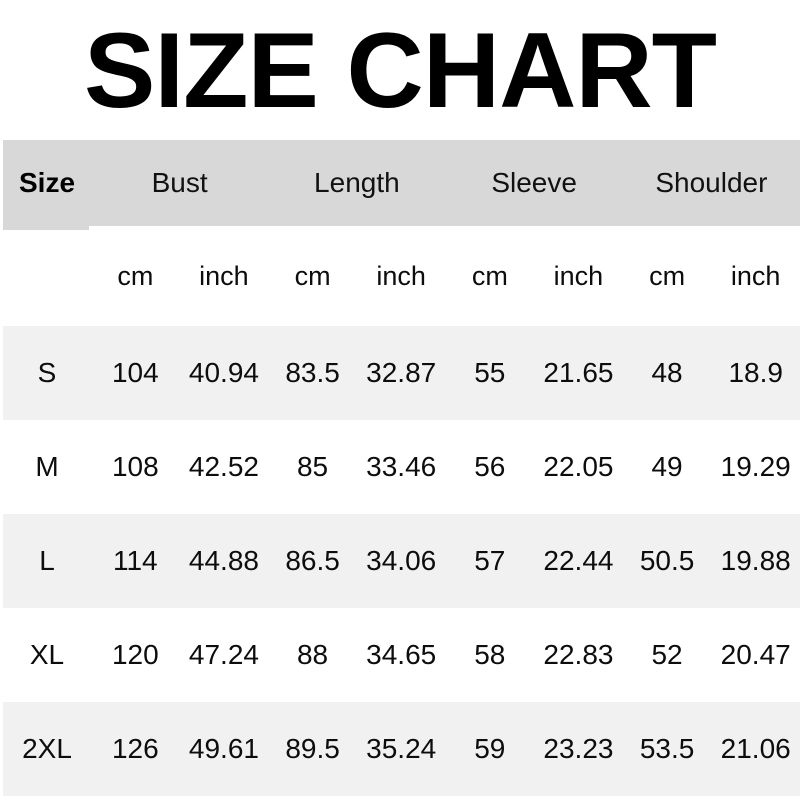 The width and height of the screenshot is (800, 800). I want to click on size-header-tail, so click(46, 228).